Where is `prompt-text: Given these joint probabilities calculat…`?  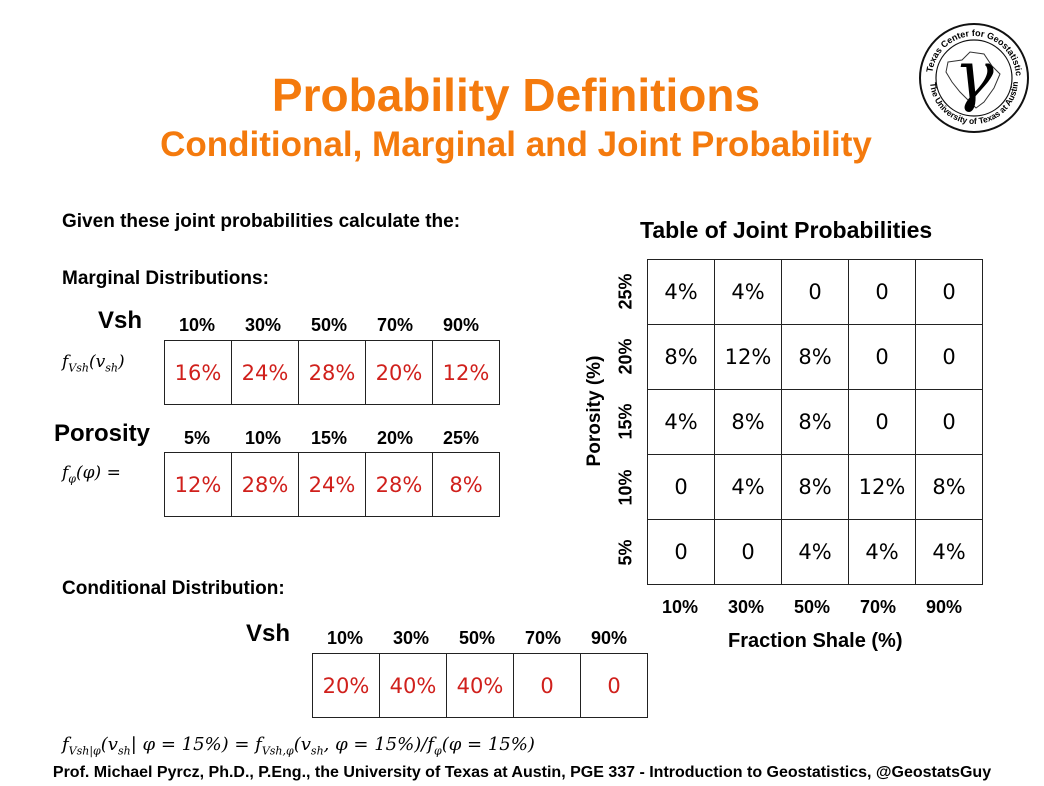 prompt-text: Given these joint probabilities calculat… is located at coordinates (261, 221).